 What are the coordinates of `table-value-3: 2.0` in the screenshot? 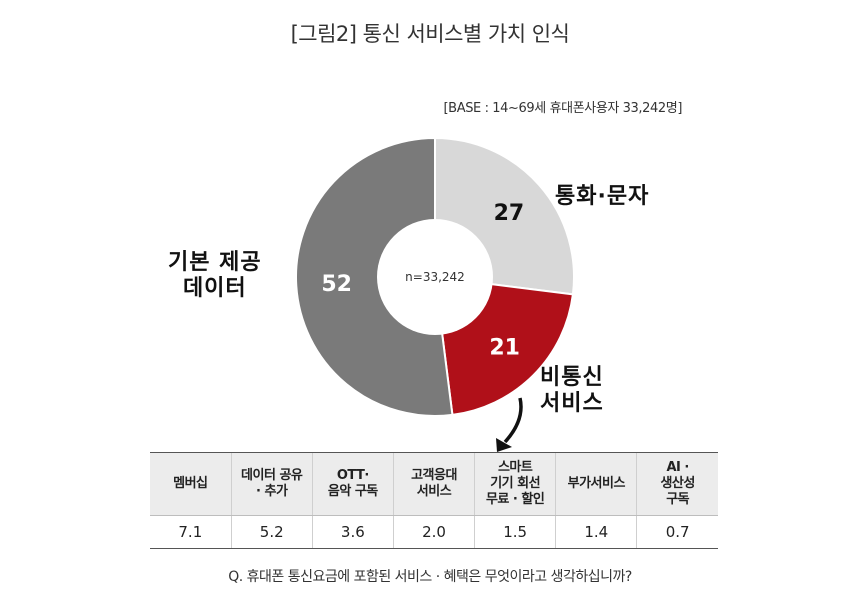 It's located at (433, 532).